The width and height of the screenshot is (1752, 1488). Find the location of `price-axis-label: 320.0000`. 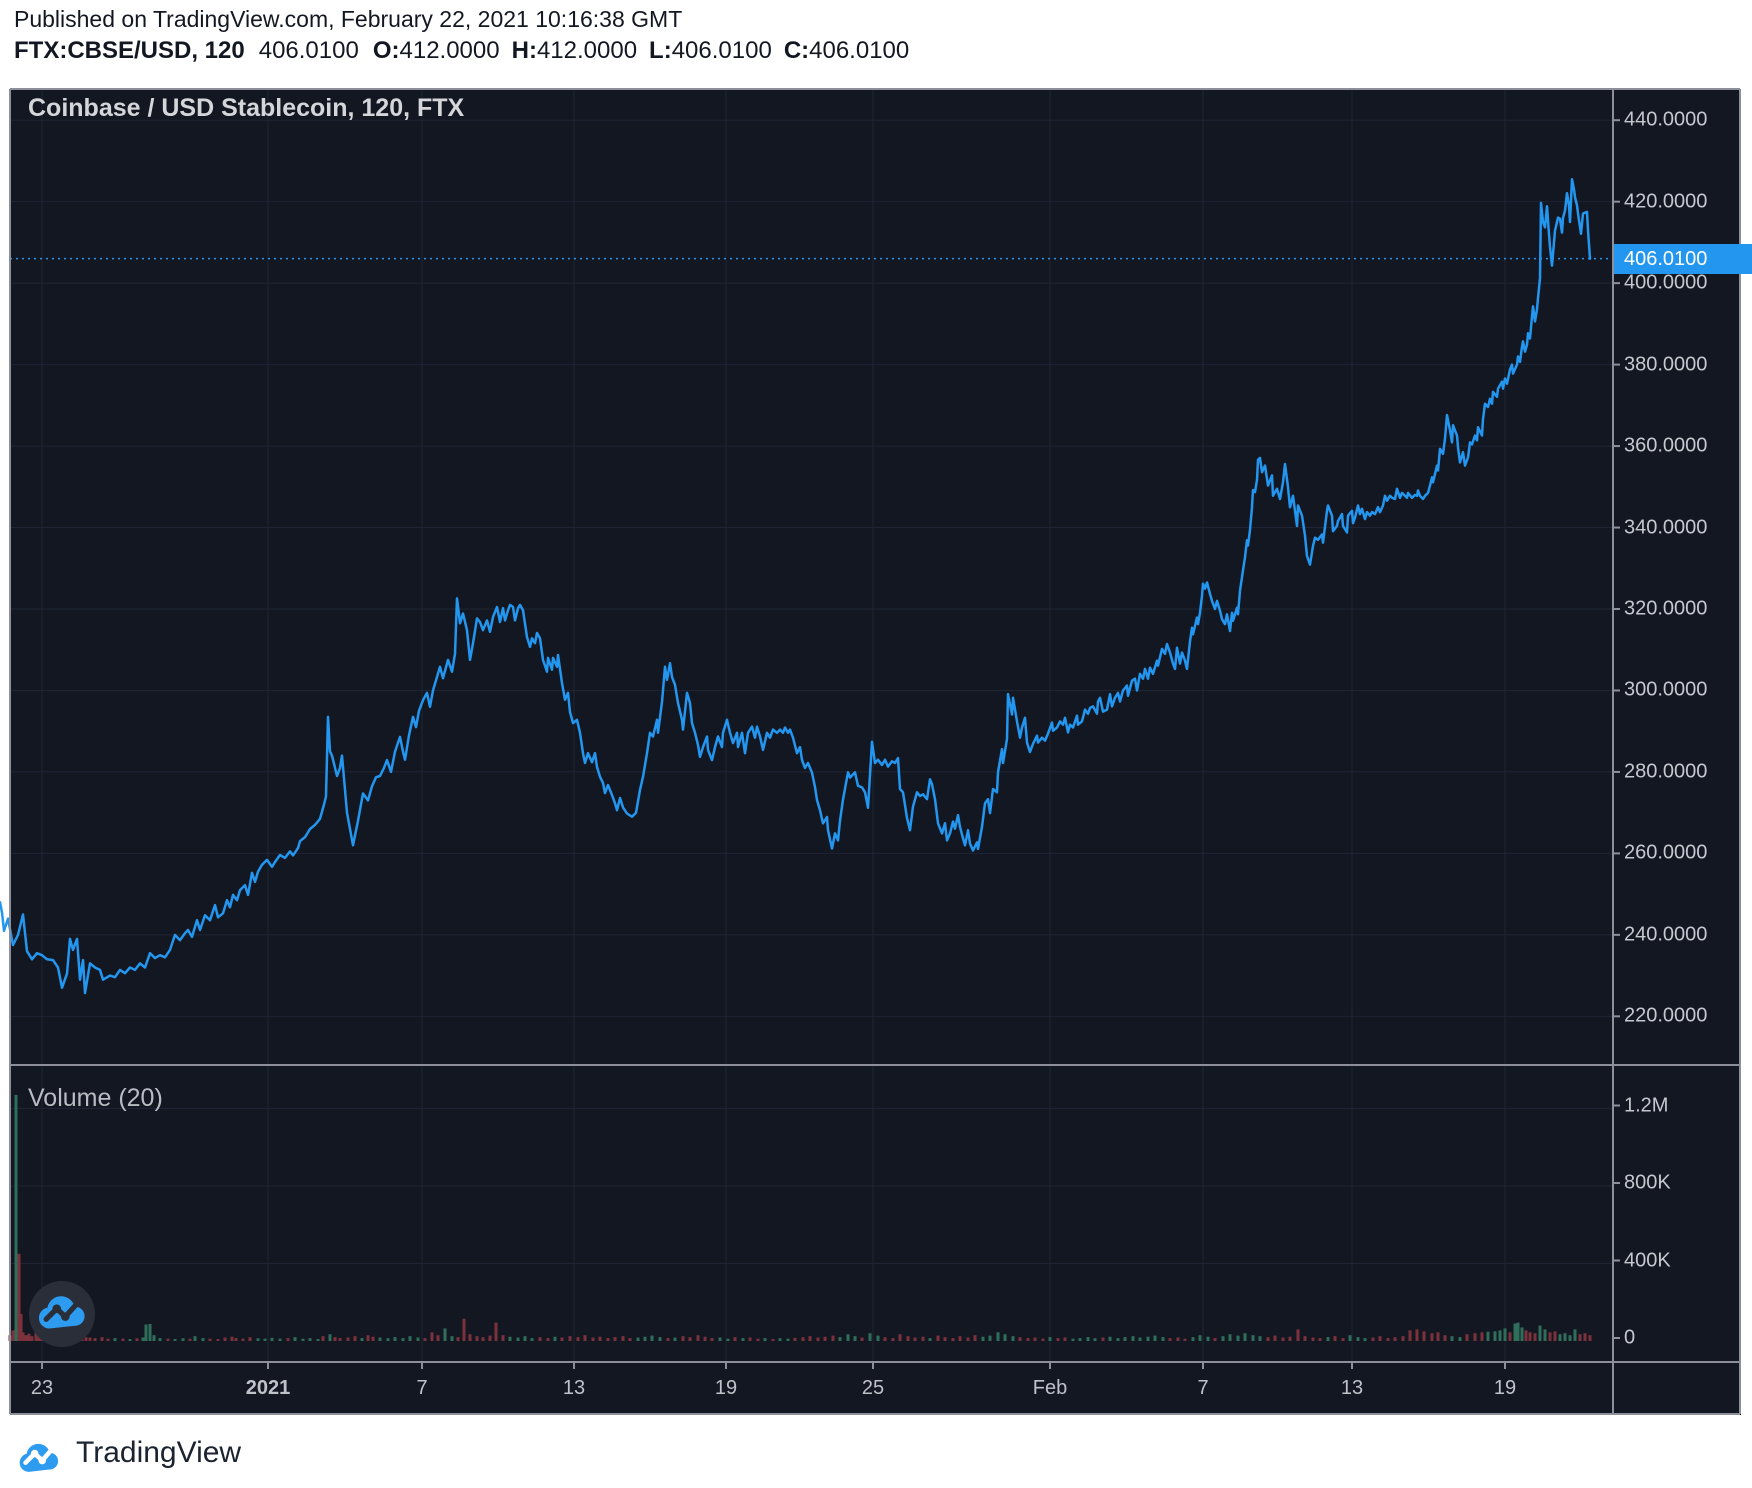

price-axis-label: 320.0000 is located at coordinates (1666, 608).